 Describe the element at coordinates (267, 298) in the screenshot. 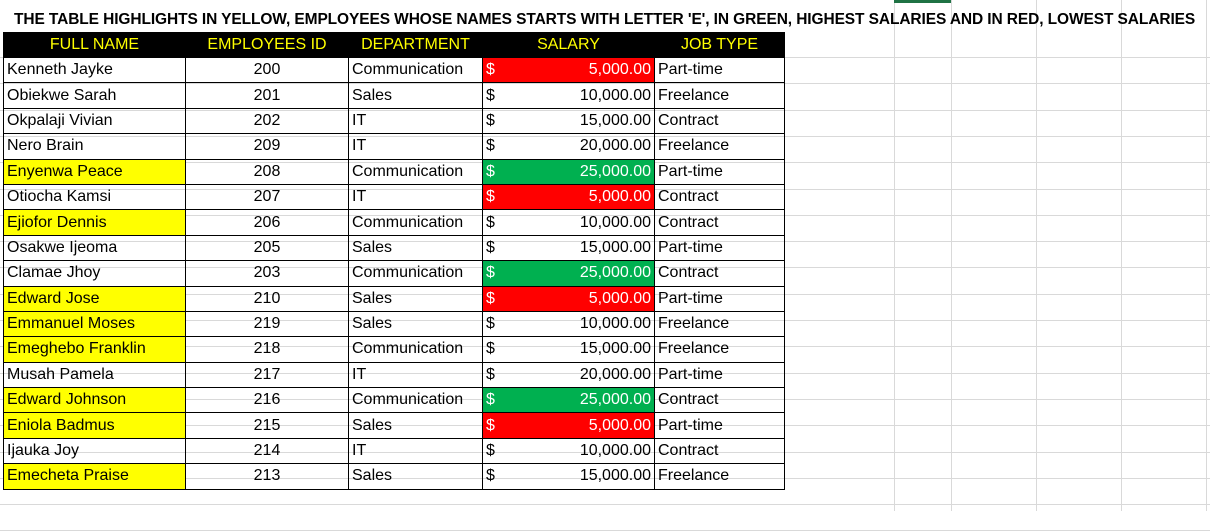

I see `cell-employee-id: 210` at that location.